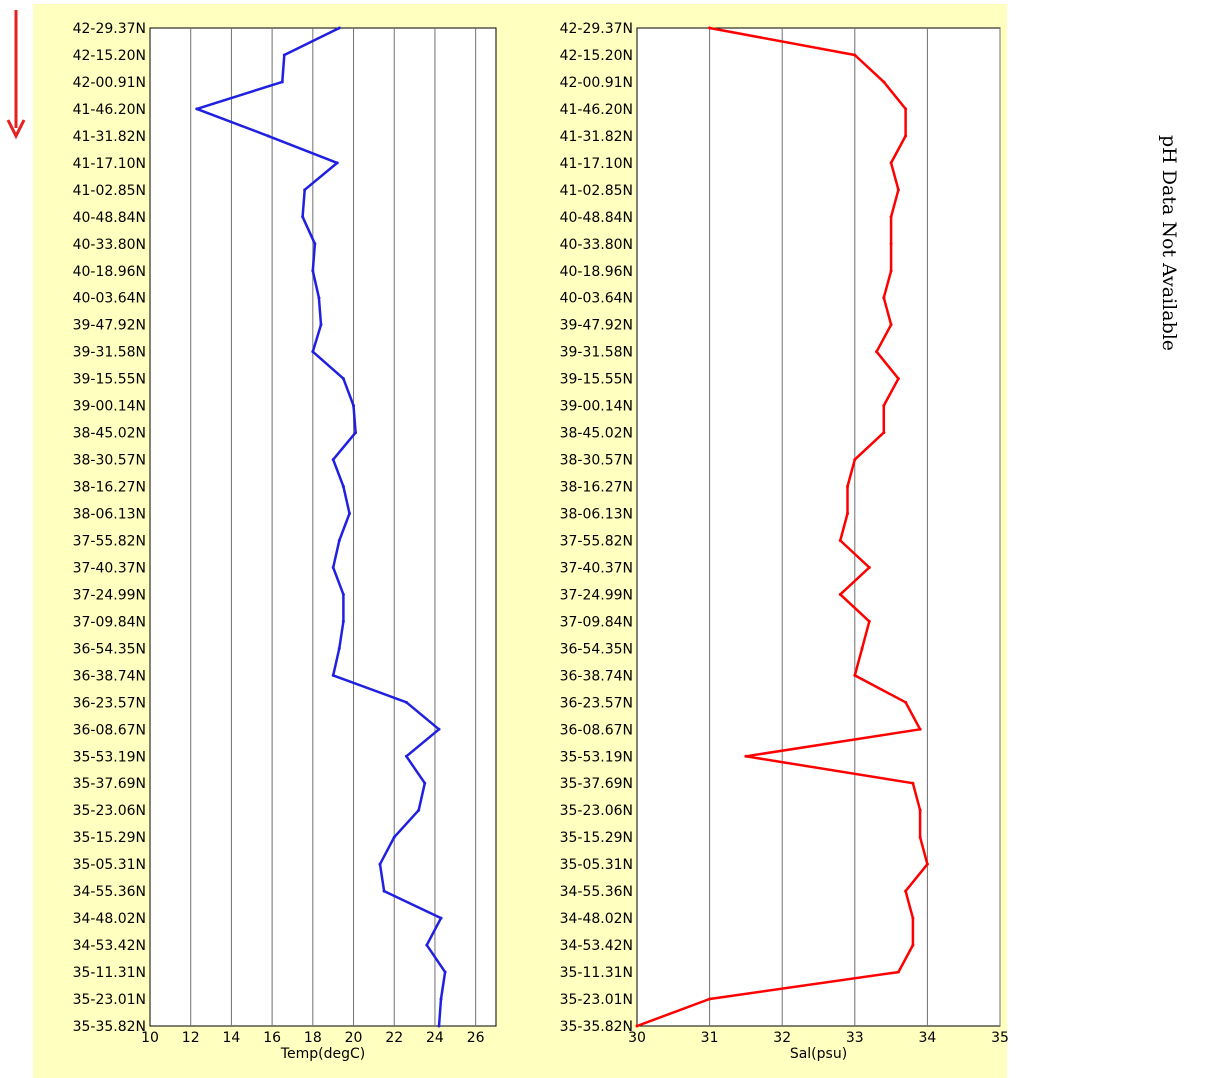 This screenshot has width=1212, height=1078. What do you see at coordinates (109, 676) in the screenshot?
I see `y-tick-label: 36-38.74N` at bounding box center [109, 676].